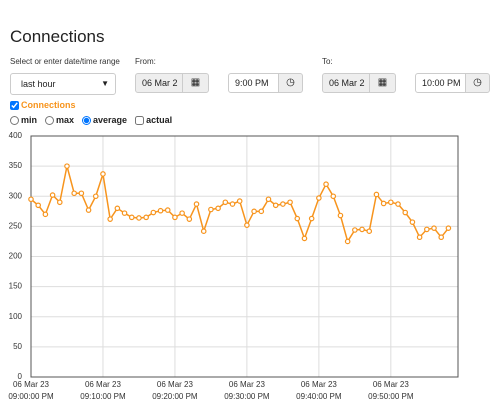 This screenshot has width=500, height=403. What do you see at coordinates (391, 390) in the screenshot?
I see `x-tick-label: 06 Mar 23 09:50:00 PM` at bounding box center [391, 390].